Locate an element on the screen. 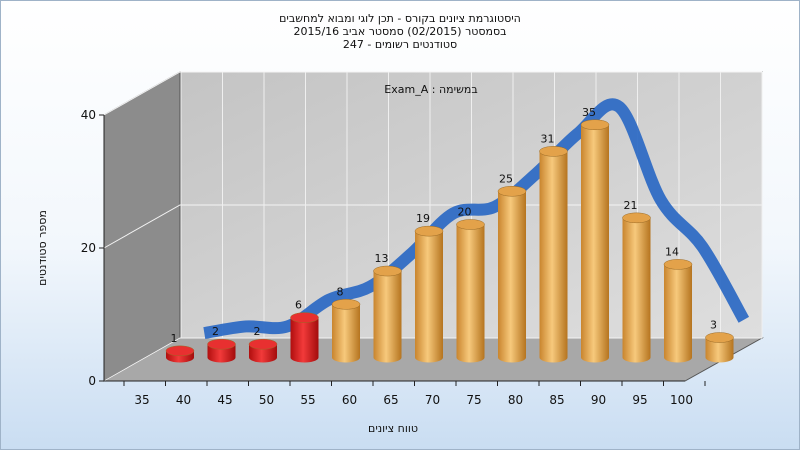 The width and height of the screenshot is (800, 450). x-tick-label: 60 is located at coordinates (349, 400).